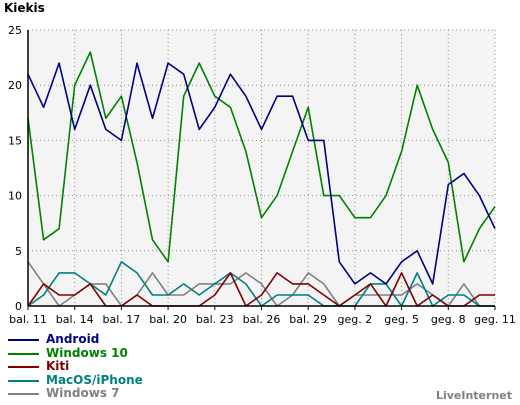 This screenshot has width=520, height=405. What do you see at coordinates (87, 352) in the screenshot?
I see `legend-label: Windows 10` at bounding box center [87, 352].